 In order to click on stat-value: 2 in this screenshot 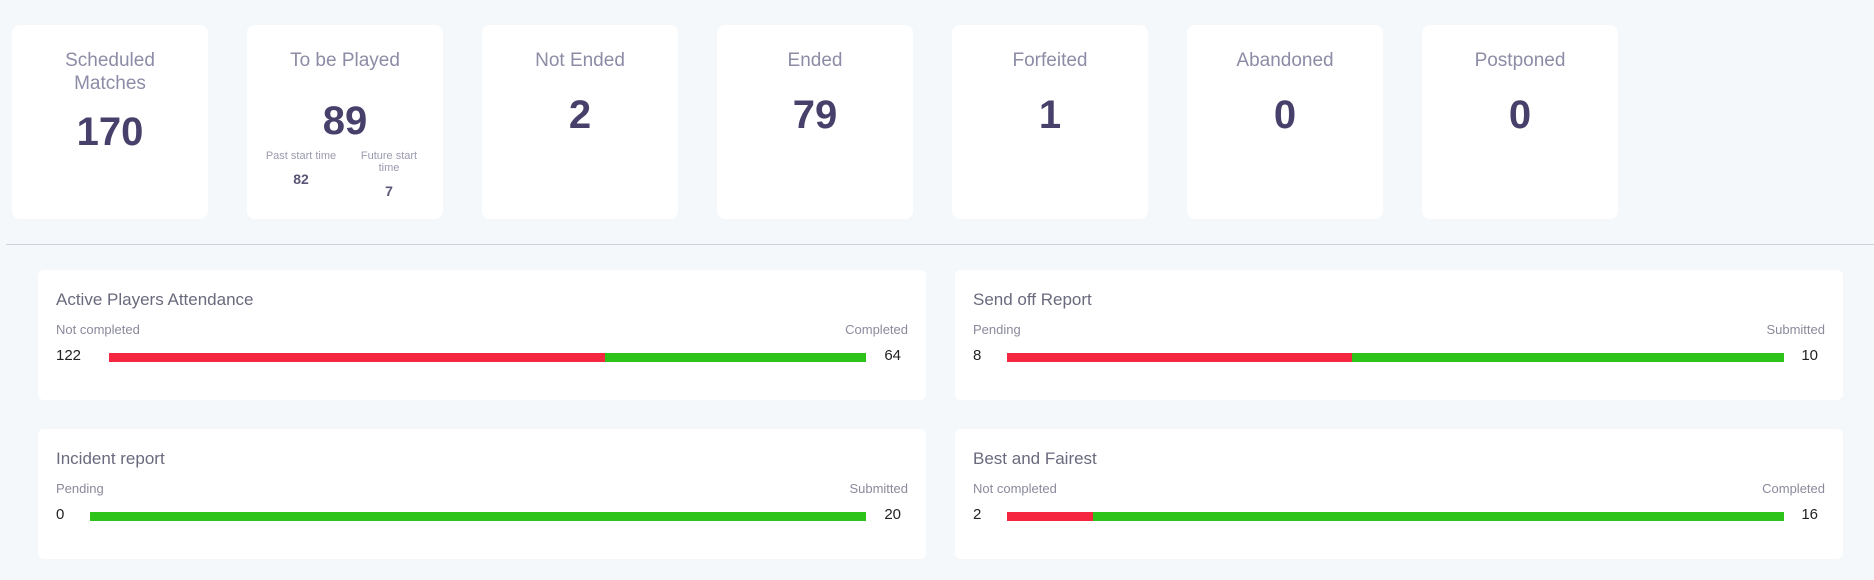, I will do `click(580, 115)`.